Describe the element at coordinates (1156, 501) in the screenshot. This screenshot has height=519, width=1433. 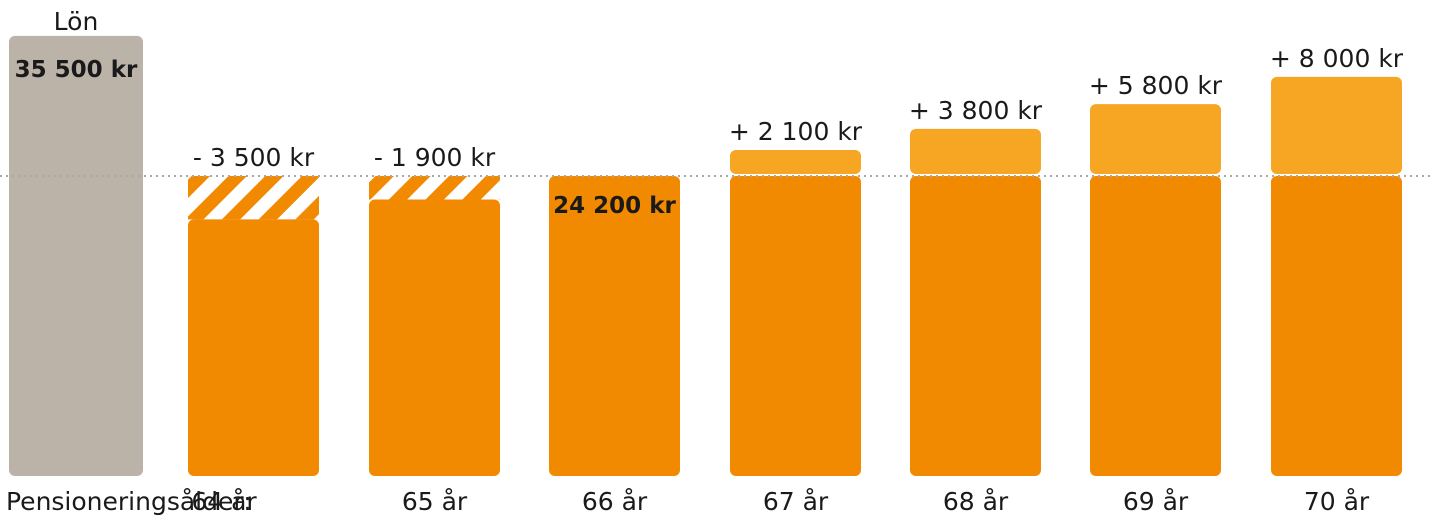
I see `x-tick-label-5: 69 år` at that location.